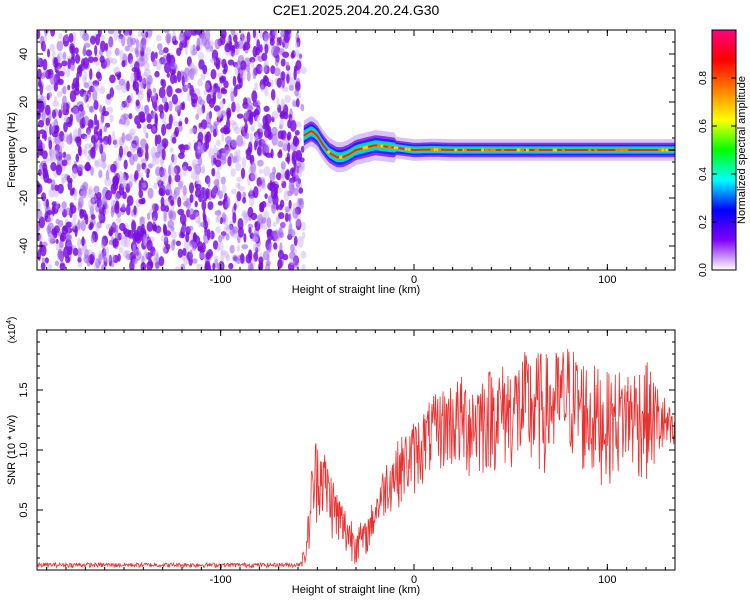 The image size is (750, 600). What do you see at coordinates (356, 590) in the screenshot?
I see `snr-xlabel: Height of straight line (km)` at bounding box center [356, 590].